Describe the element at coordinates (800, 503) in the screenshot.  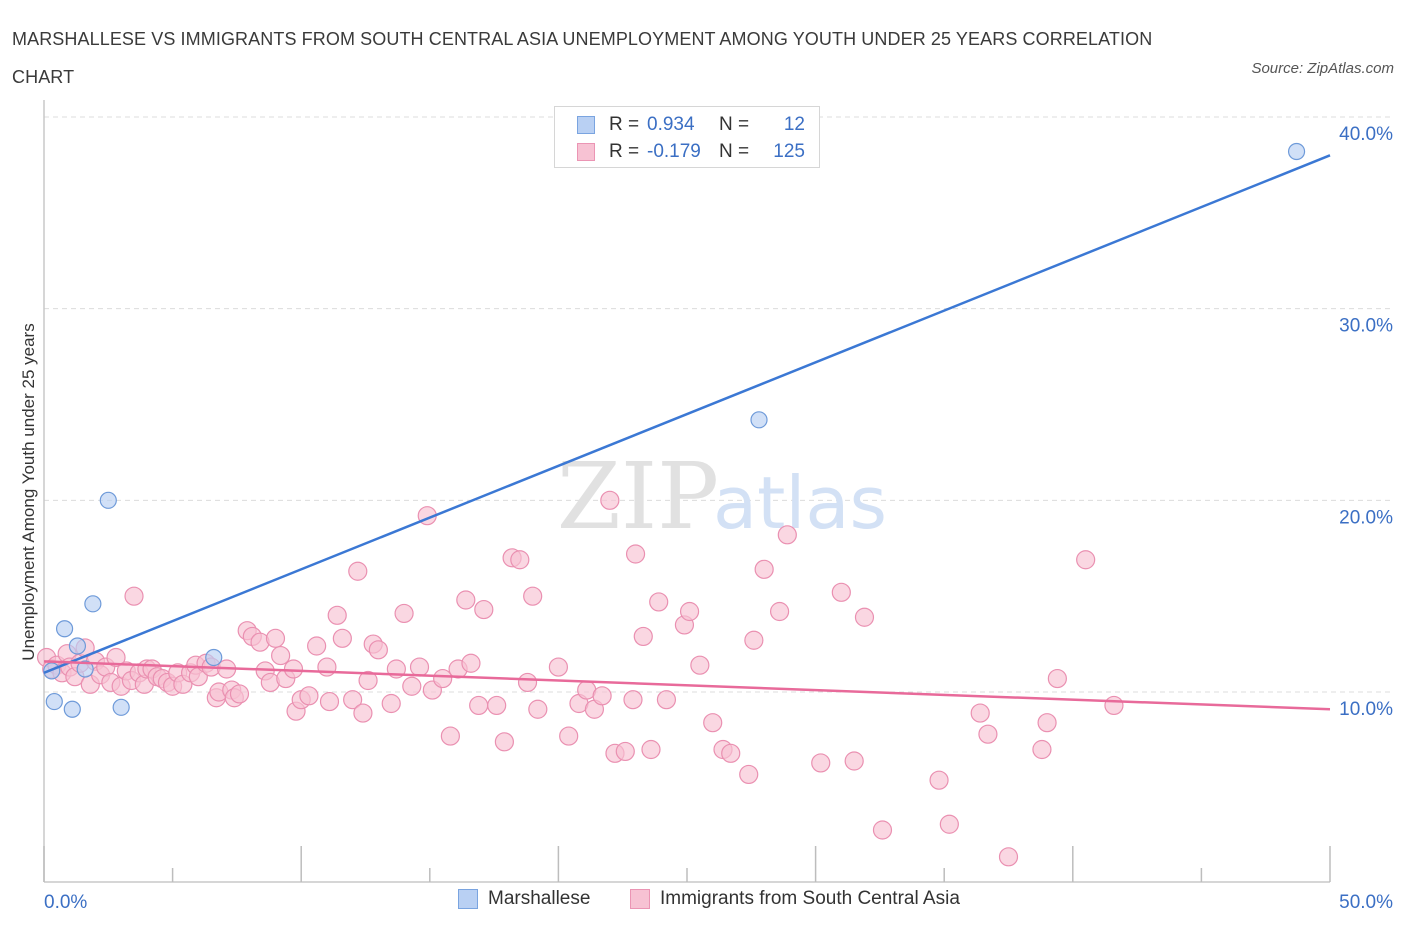
I see `watermark-atlas: atlas` at that location.